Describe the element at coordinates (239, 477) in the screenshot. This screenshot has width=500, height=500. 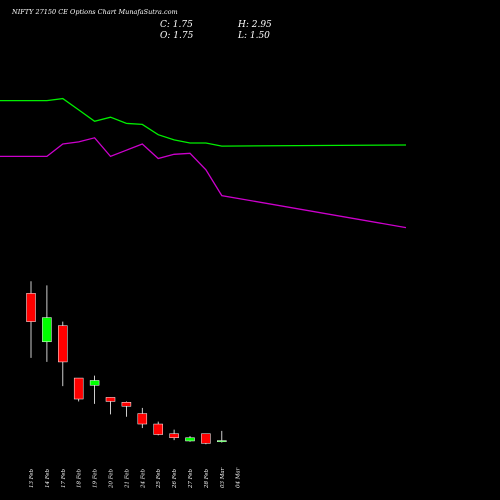
I see `x-tick-label: 04 Mar` at that location.